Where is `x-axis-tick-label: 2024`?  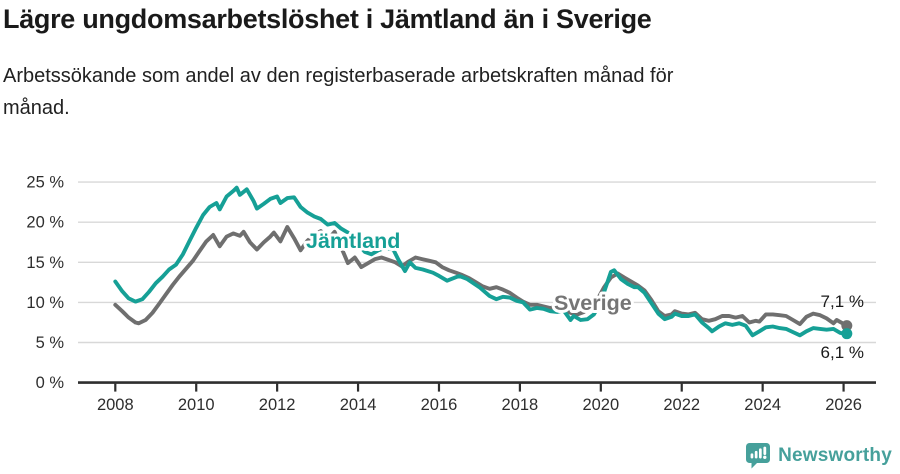 x-axis-tick-label: 2024 is located at coordinates (762, 405).